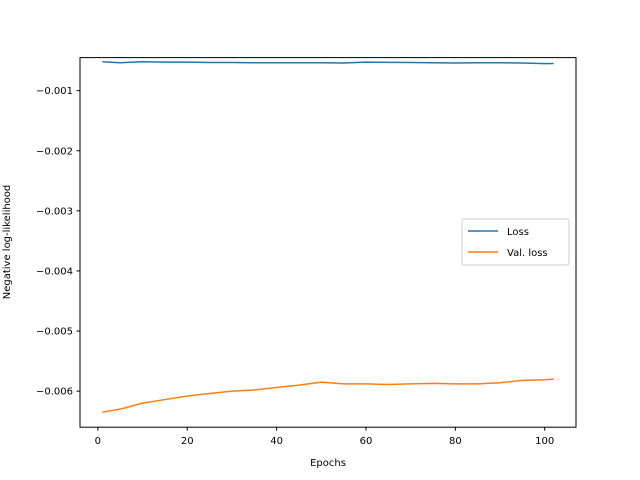 This screenshot has height=480, width=640. I want to click on y-axis-title: Negative log-likelihood, so click(7, 242).